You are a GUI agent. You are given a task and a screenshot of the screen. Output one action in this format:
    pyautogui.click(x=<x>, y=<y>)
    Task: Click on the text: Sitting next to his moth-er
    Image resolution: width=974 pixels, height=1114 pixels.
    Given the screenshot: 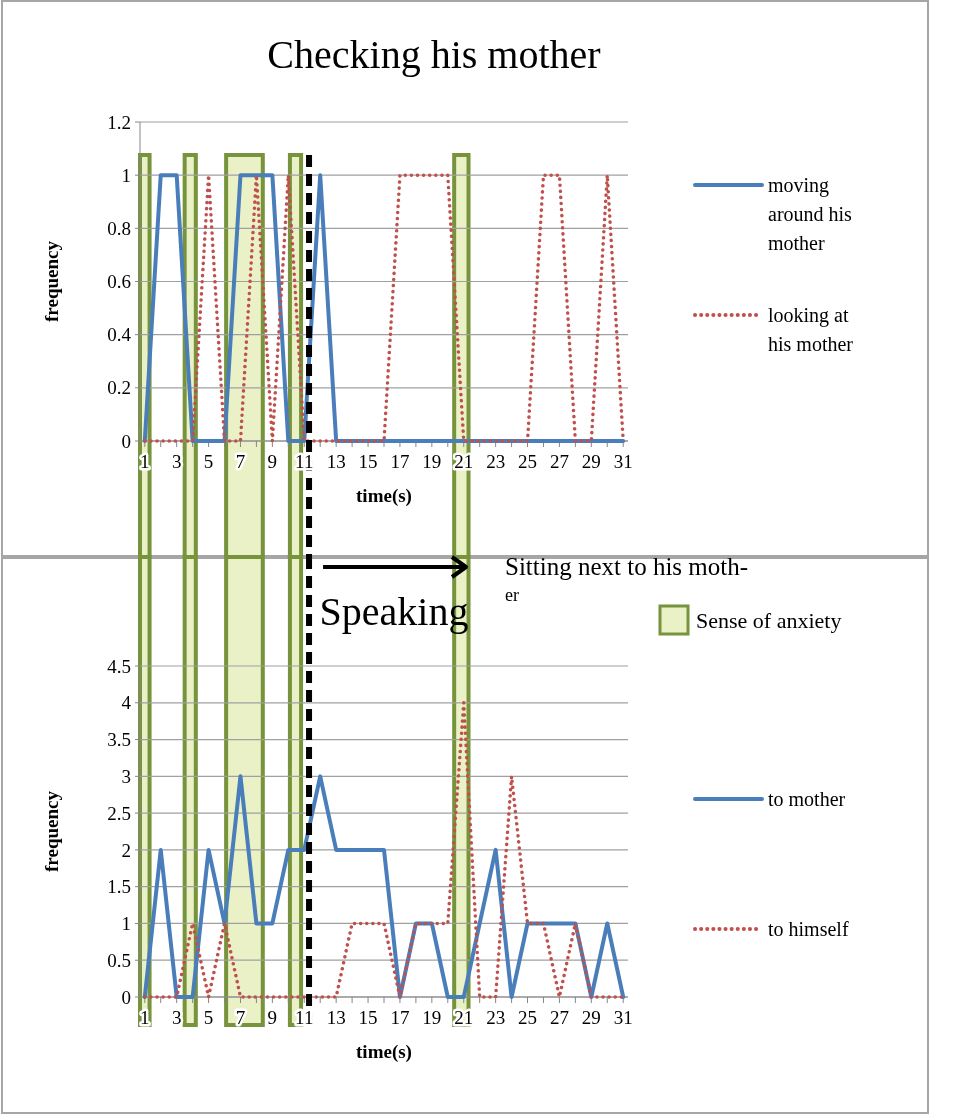 What is the action you would take?
    pyautogui.click(x=627, y=579)
    